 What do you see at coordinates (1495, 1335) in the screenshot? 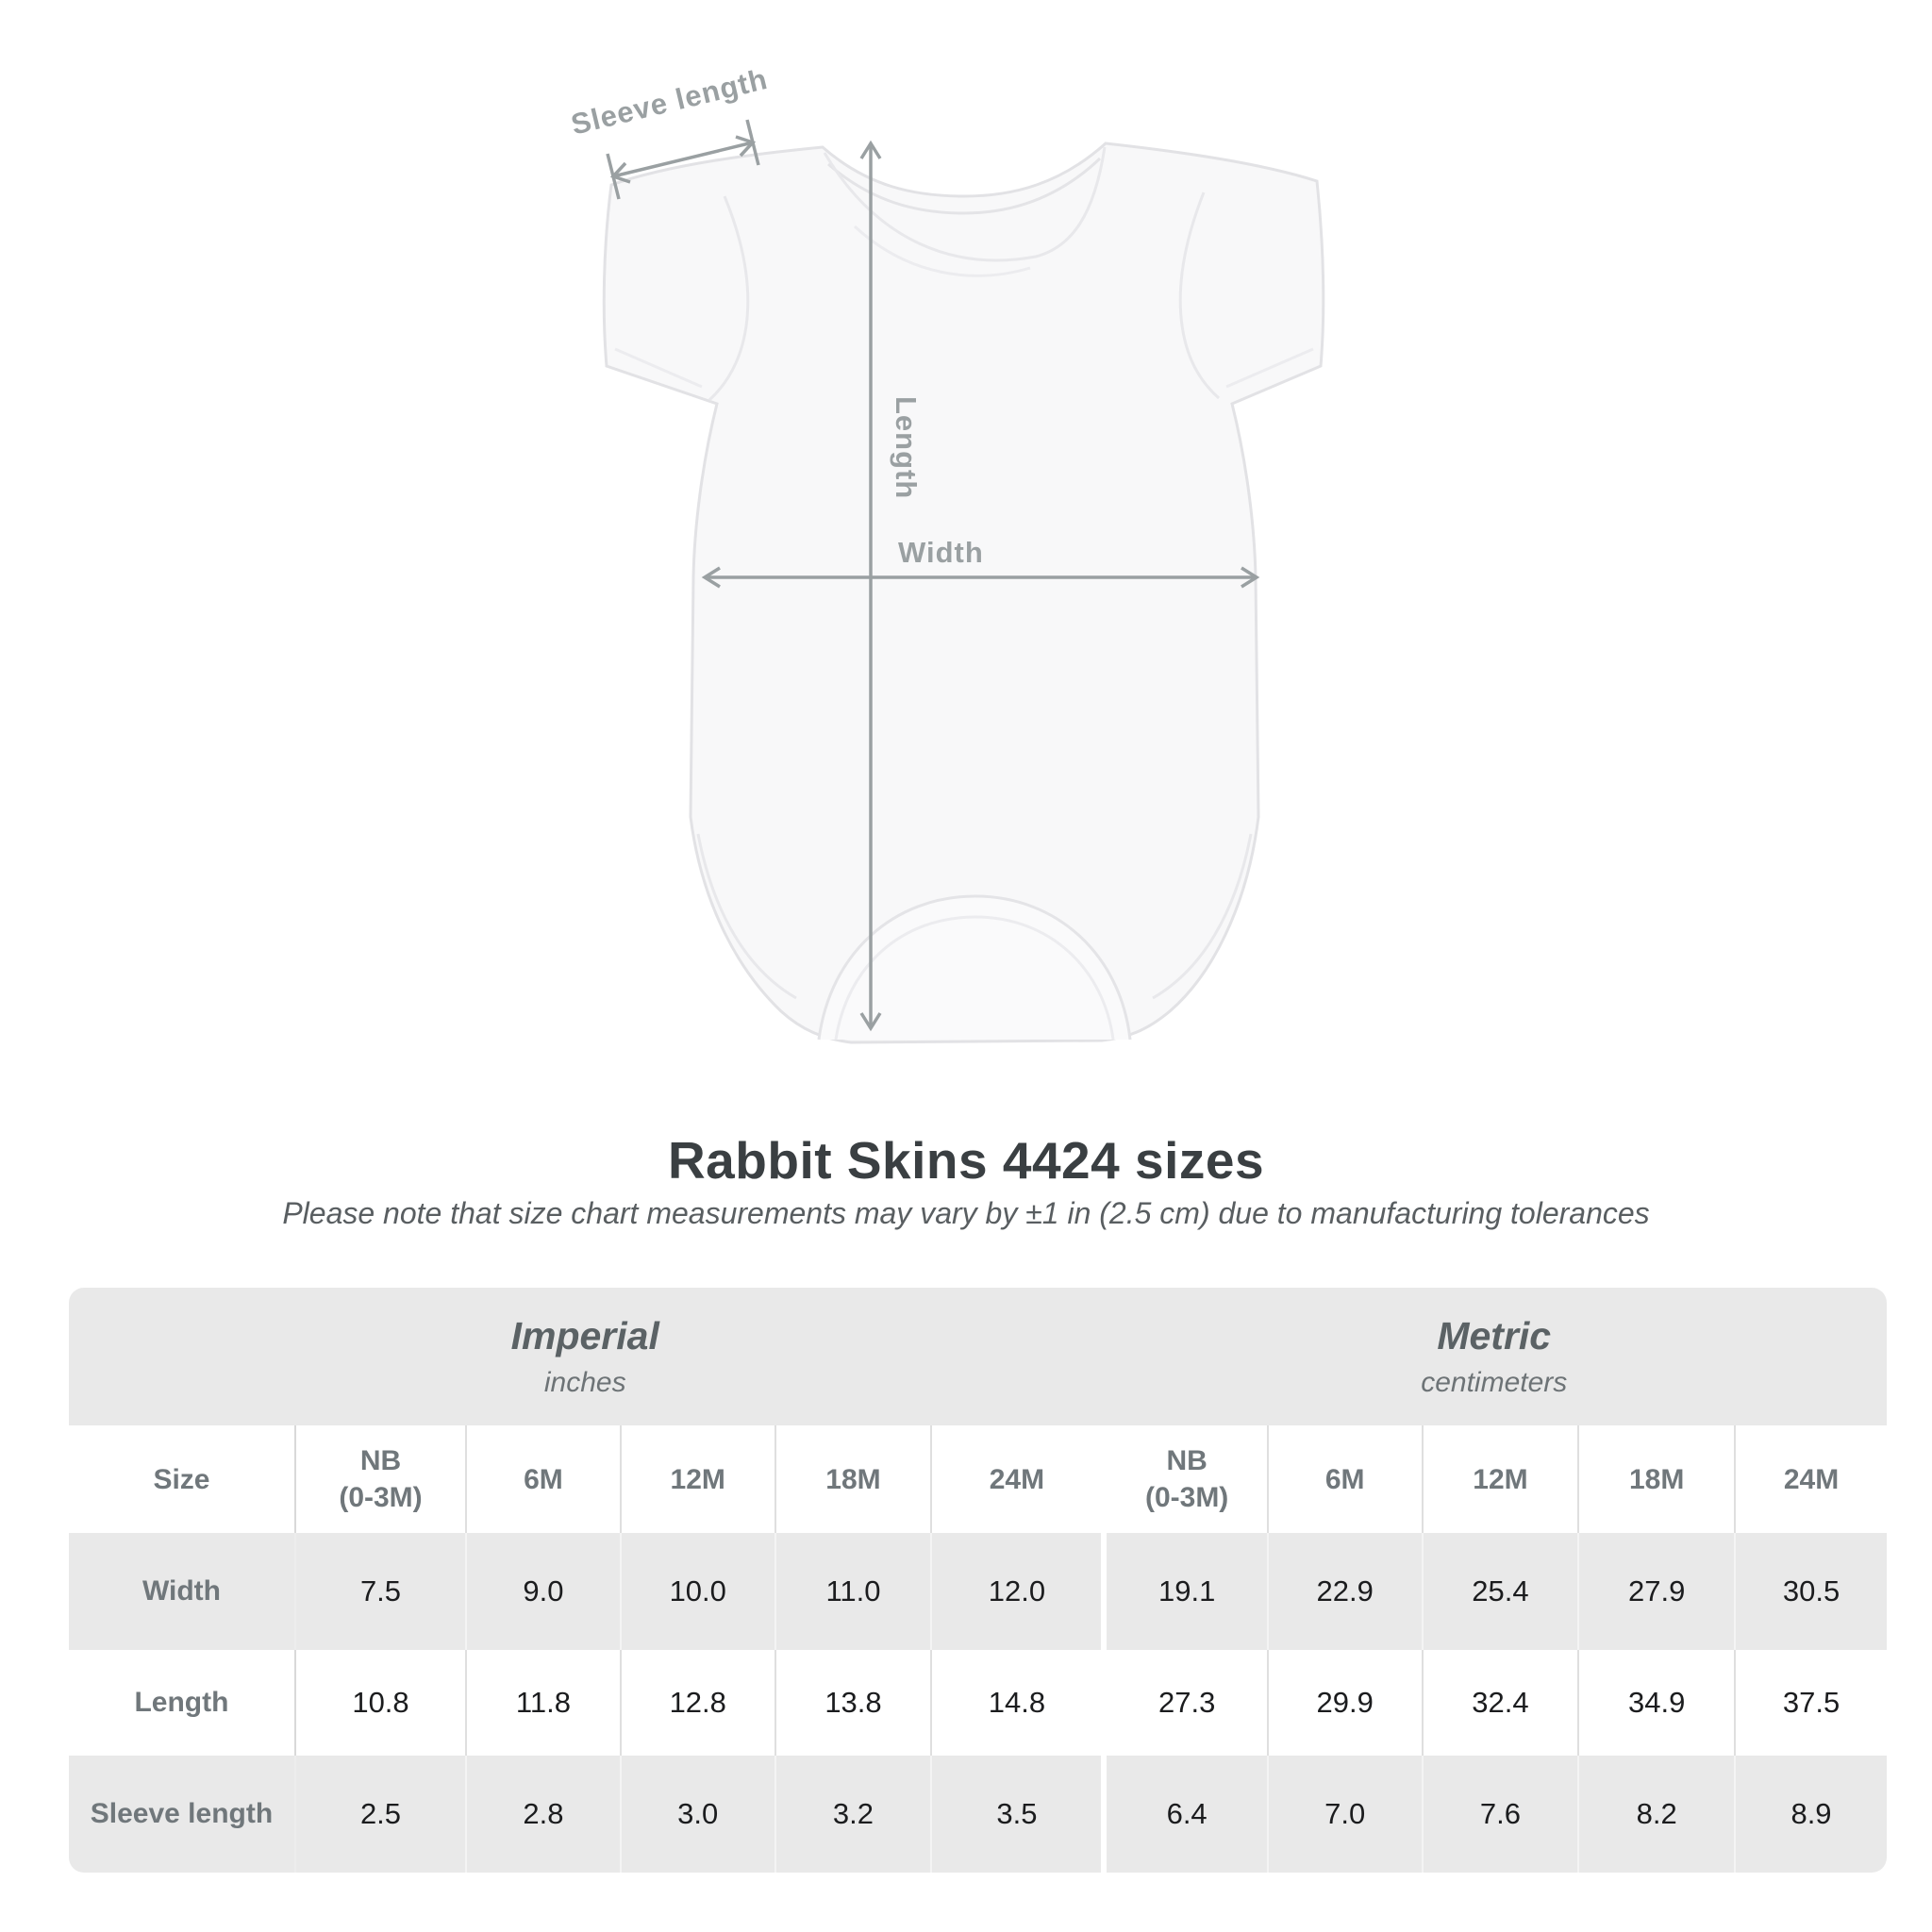
I see `metric-title: Metric` at bounding box center [1495, 1335].